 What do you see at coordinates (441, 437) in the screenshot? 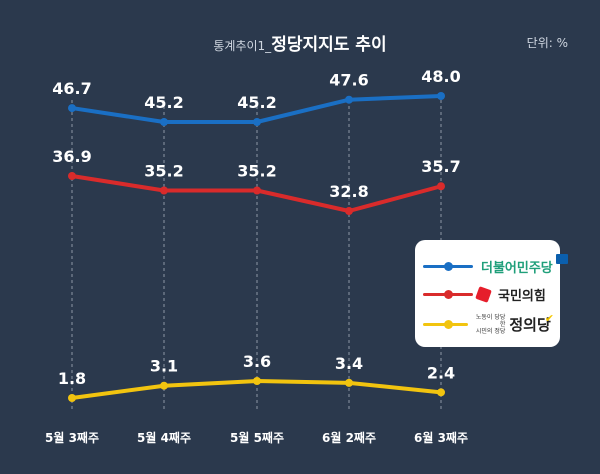
I see `x-tick-label: 6월 3째주` at bounding box center [441, 437].